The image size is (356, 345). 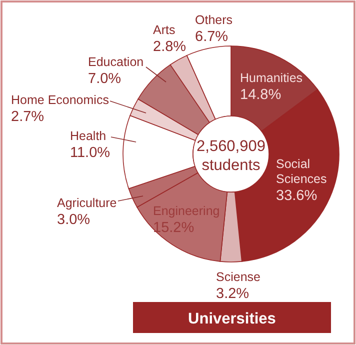 I want to click on data-label: 11.0%, so click(x=90, y=153).